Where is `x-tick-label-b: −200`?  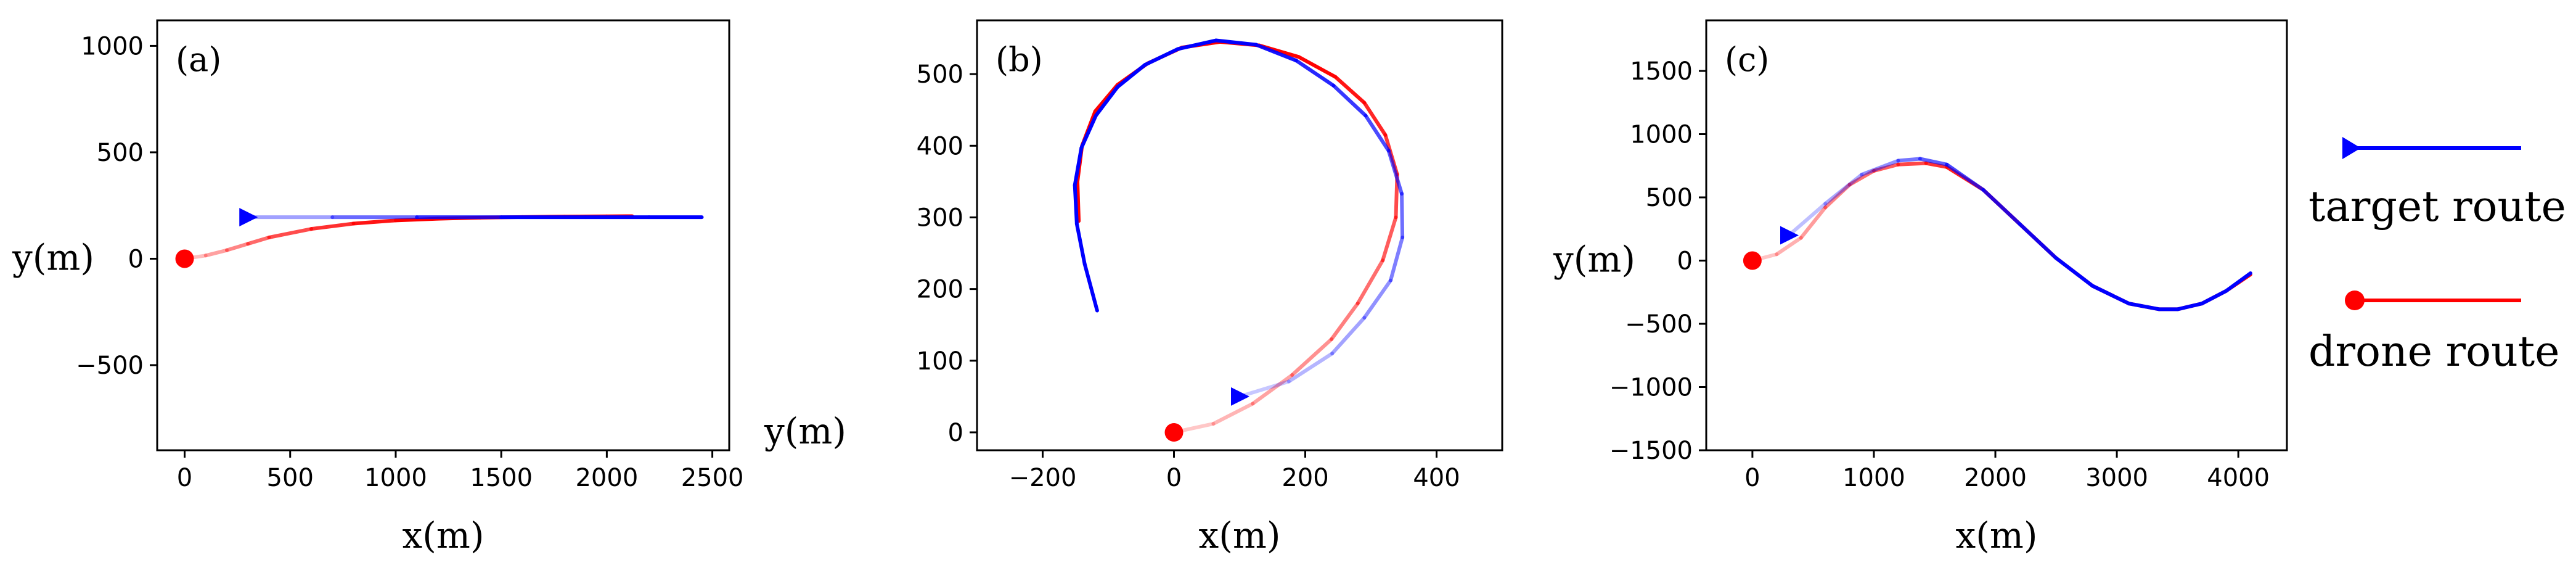
x-tick-label-b: −200 is located at coordinates (1043, 478).